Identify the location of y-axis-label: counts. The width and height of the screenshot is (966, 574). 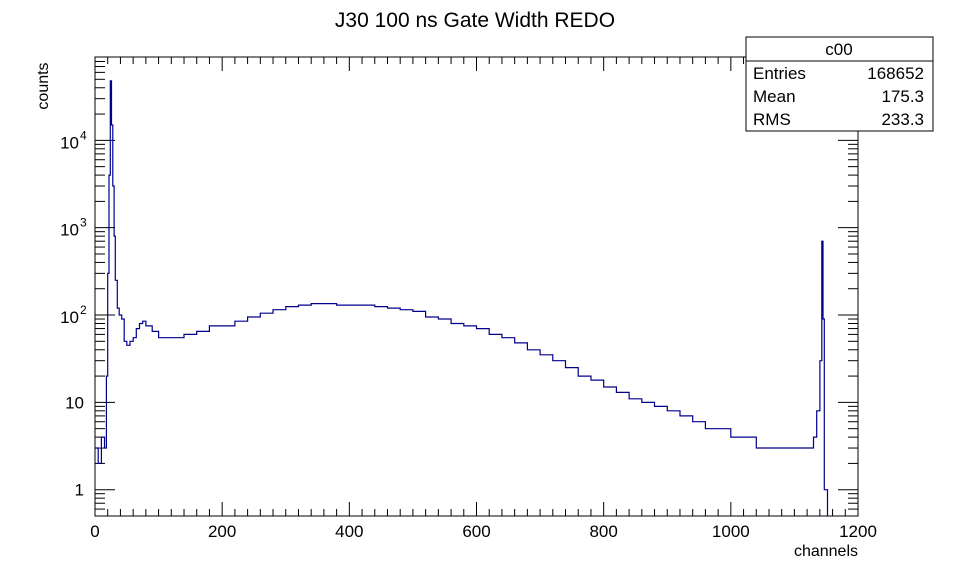
(43, 85).